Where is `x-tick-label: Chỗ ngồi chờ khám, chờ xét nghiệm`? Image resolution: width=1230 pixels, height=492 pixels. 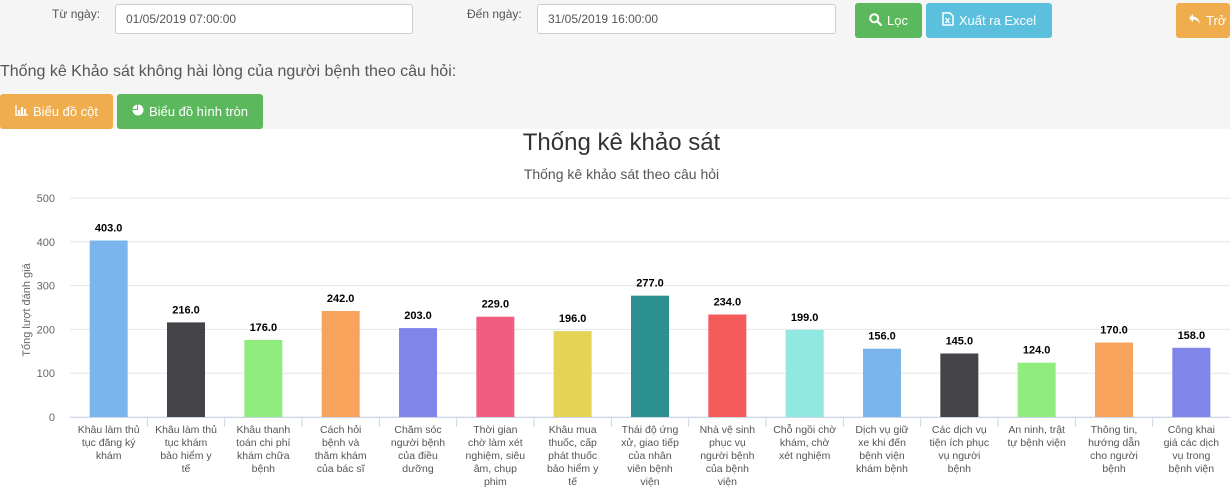 x-tick-label: Chỗ ngồi chờ khám, chờ xét nghiệm is located at coordinates (804, 442).